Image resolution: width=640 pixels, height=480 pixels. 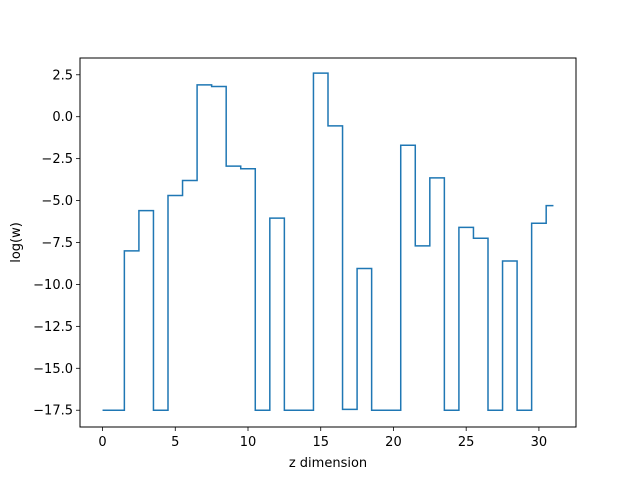 I want to click on y-tick-label: −17.5, so click(x=53, y=411).